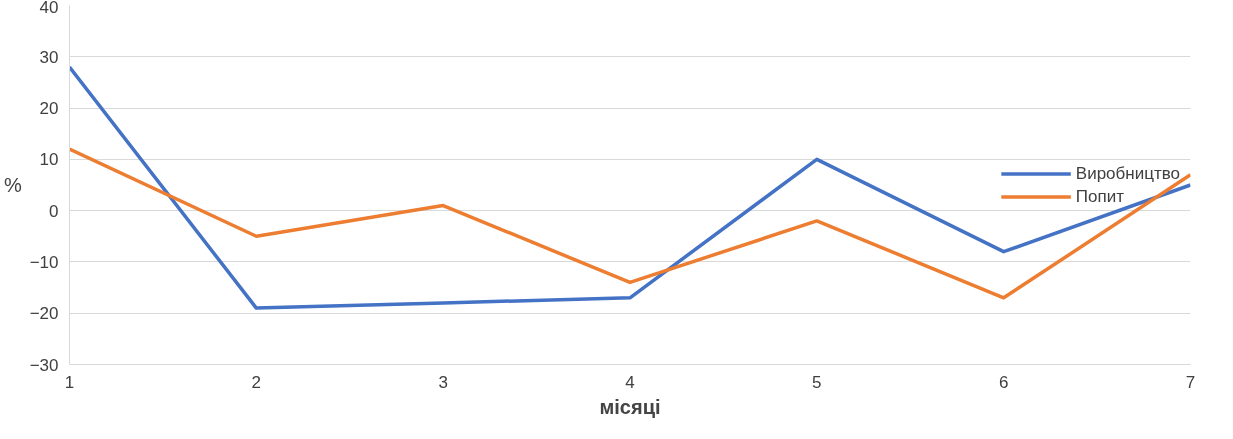 The height and width of the screenshot is (439, 1233). Describe the element at coordinates (1099, 196) in the screenshot. I see `legend-label: Попит` at that location.